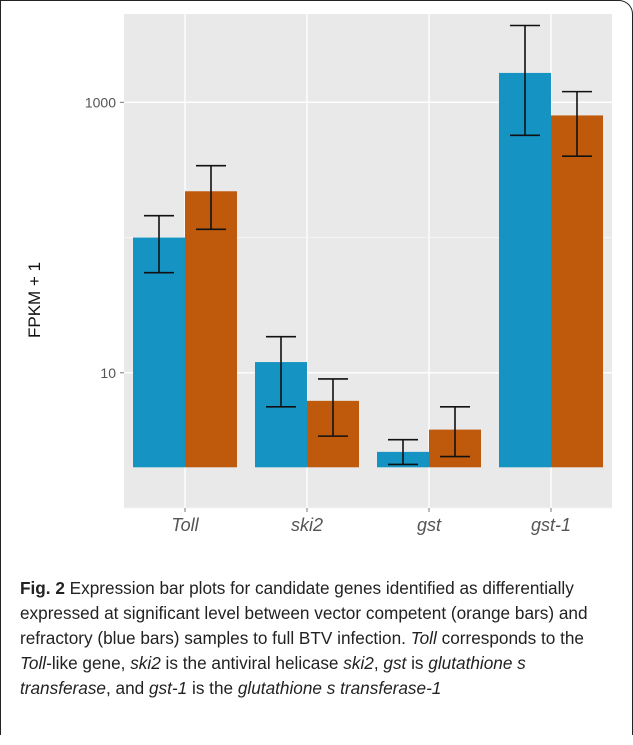 Image resolution: width=633 pixels, height=745 pixels. Describe the element at coordinates (108, 373) in the screenshot. I see `y-tick-label: 10` at that location.